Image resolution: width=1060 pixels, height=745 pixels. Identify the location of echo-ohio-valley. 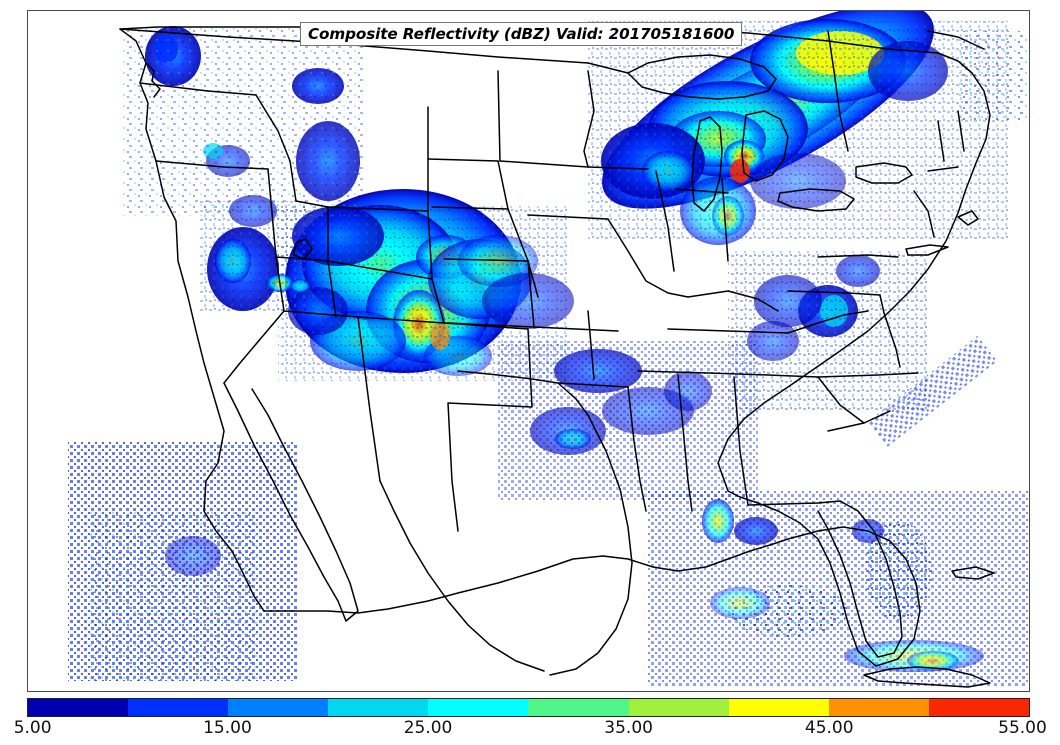
(828, 331).